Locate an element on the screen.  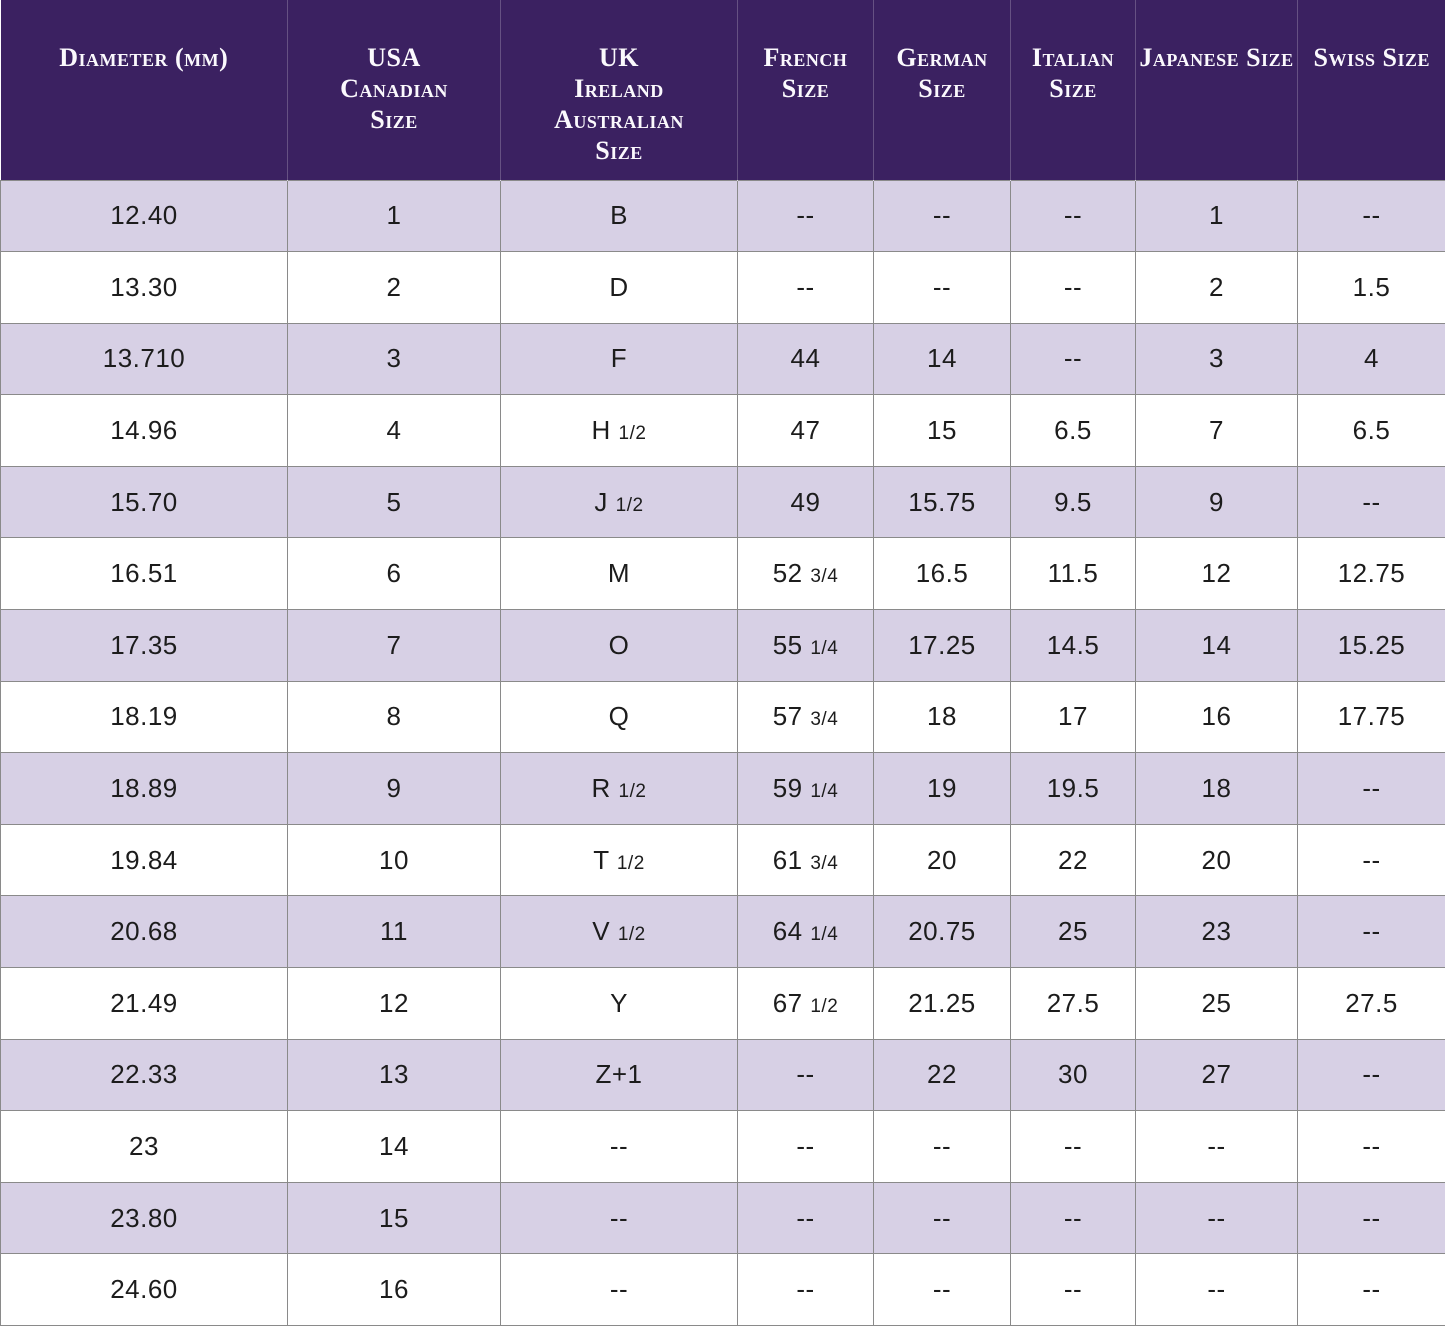
table-cell: 21.49 is located at coordinates (144, 1003).